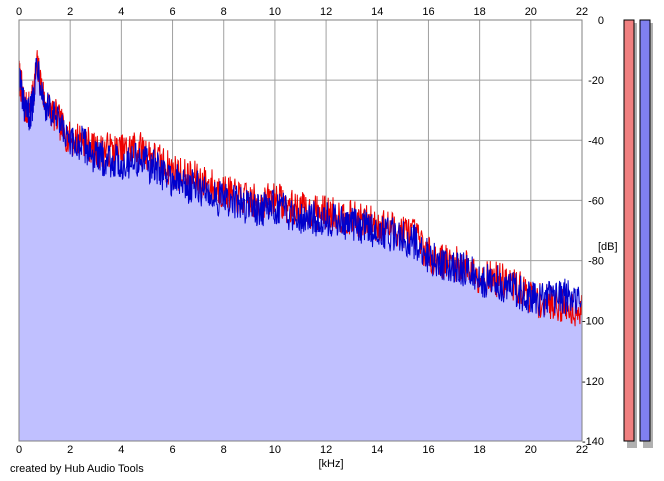  What do you see at coordinates (224, 12) in the screenshot?
I see `x-tick-label-top: 8` at bounding box center [224, 12].